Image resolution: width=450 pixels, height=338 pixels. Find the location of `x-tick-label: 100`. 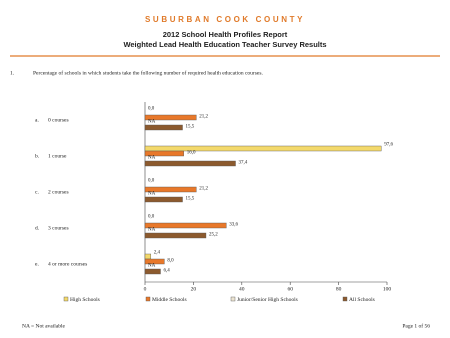

x-tick-label: 100 is located at coordinates (387, 289).